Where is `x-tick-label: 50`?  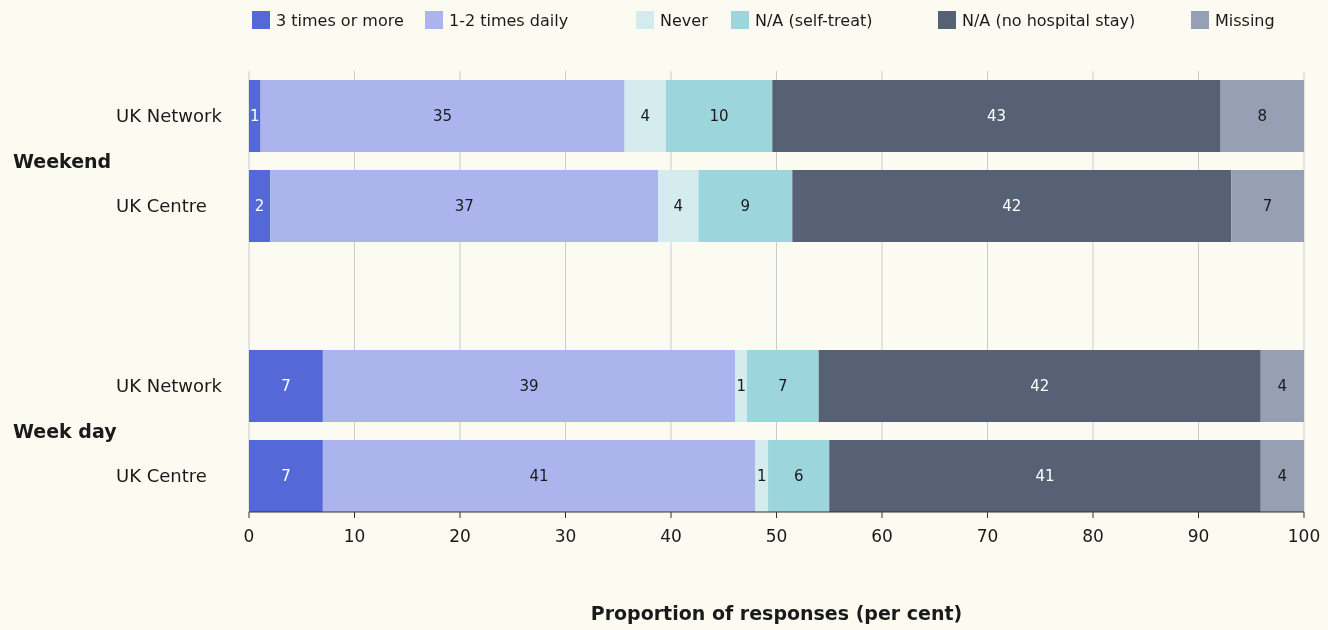
x-tick-label: 50 is located at coordinates (776, 536).